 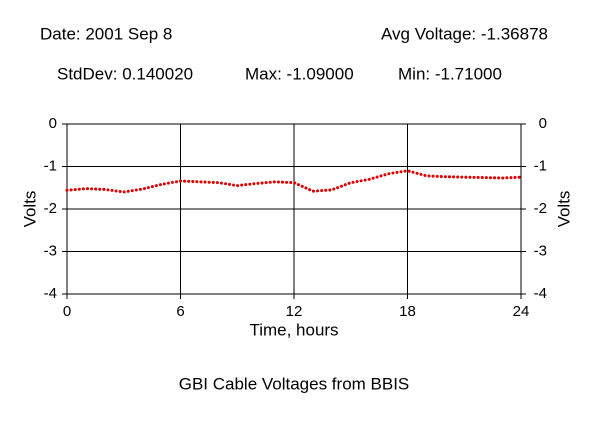 I want to click on y2-tick-label: -3, so click(x=540, y=250).